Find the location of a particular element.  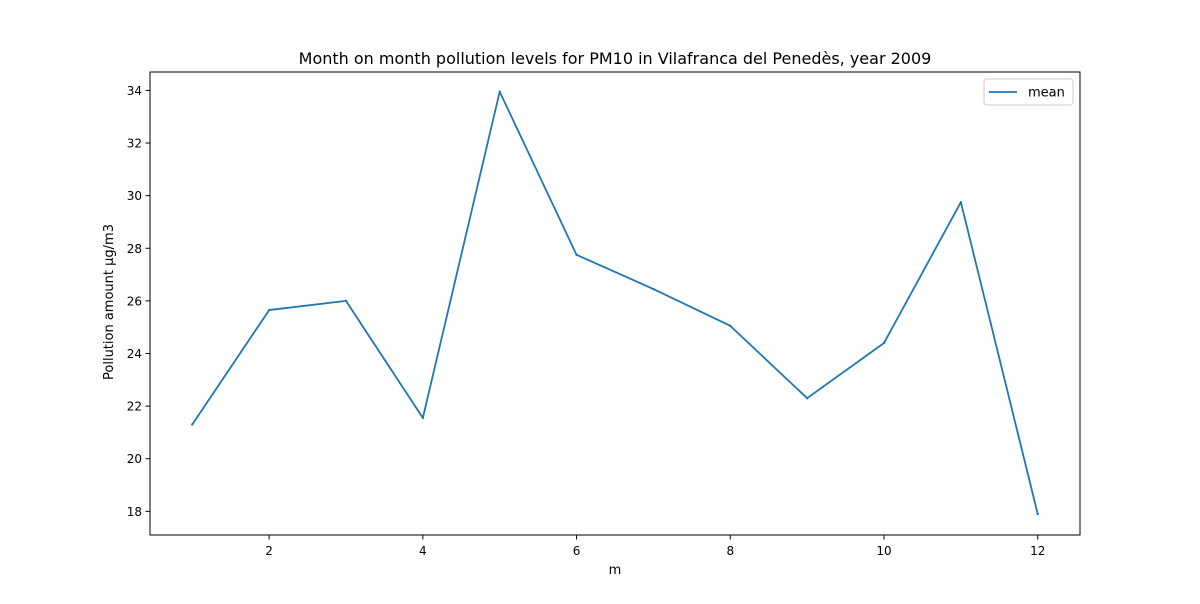

y-tick-label: 20 is located at coordinates (134, 459).